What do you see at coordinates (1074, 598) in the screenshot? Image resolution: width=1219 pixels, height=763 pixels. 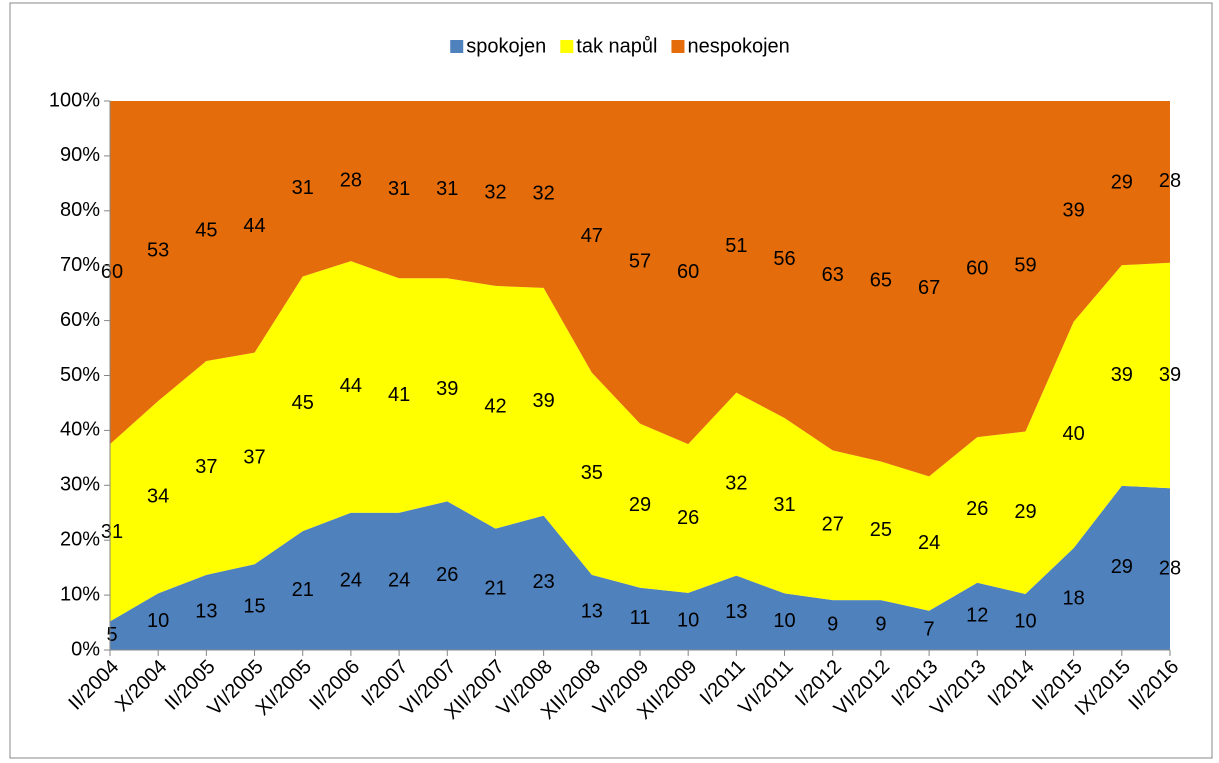 I see `data-label: 18` at bounding box center [1074, 598].